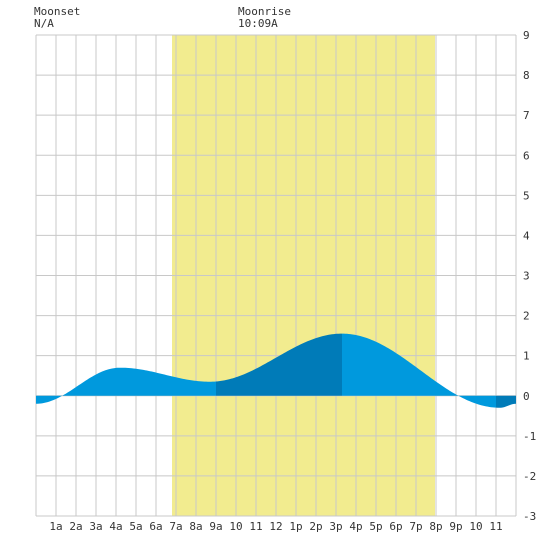 The width and height of the screenshot is (550, 550). I want to click on moonset-info: Moonset N/A, so click(57, 18).